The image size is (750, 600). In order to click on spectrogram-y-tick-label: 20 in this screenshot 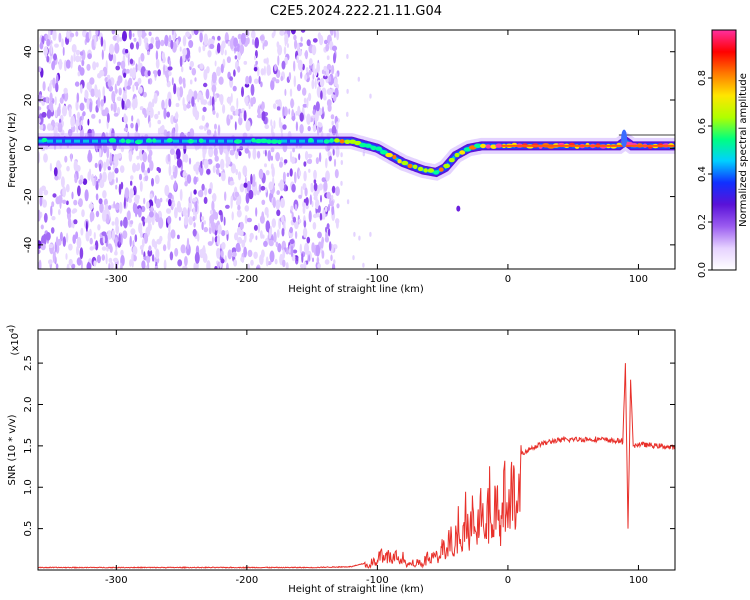, I will do `click(28, 100)`.